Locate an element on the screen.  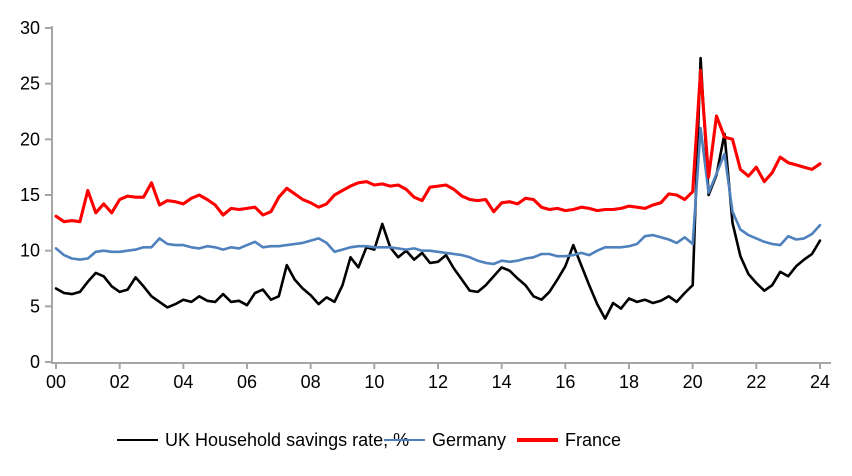
x-tick-label: 14 is located at coordinates (502, 382).